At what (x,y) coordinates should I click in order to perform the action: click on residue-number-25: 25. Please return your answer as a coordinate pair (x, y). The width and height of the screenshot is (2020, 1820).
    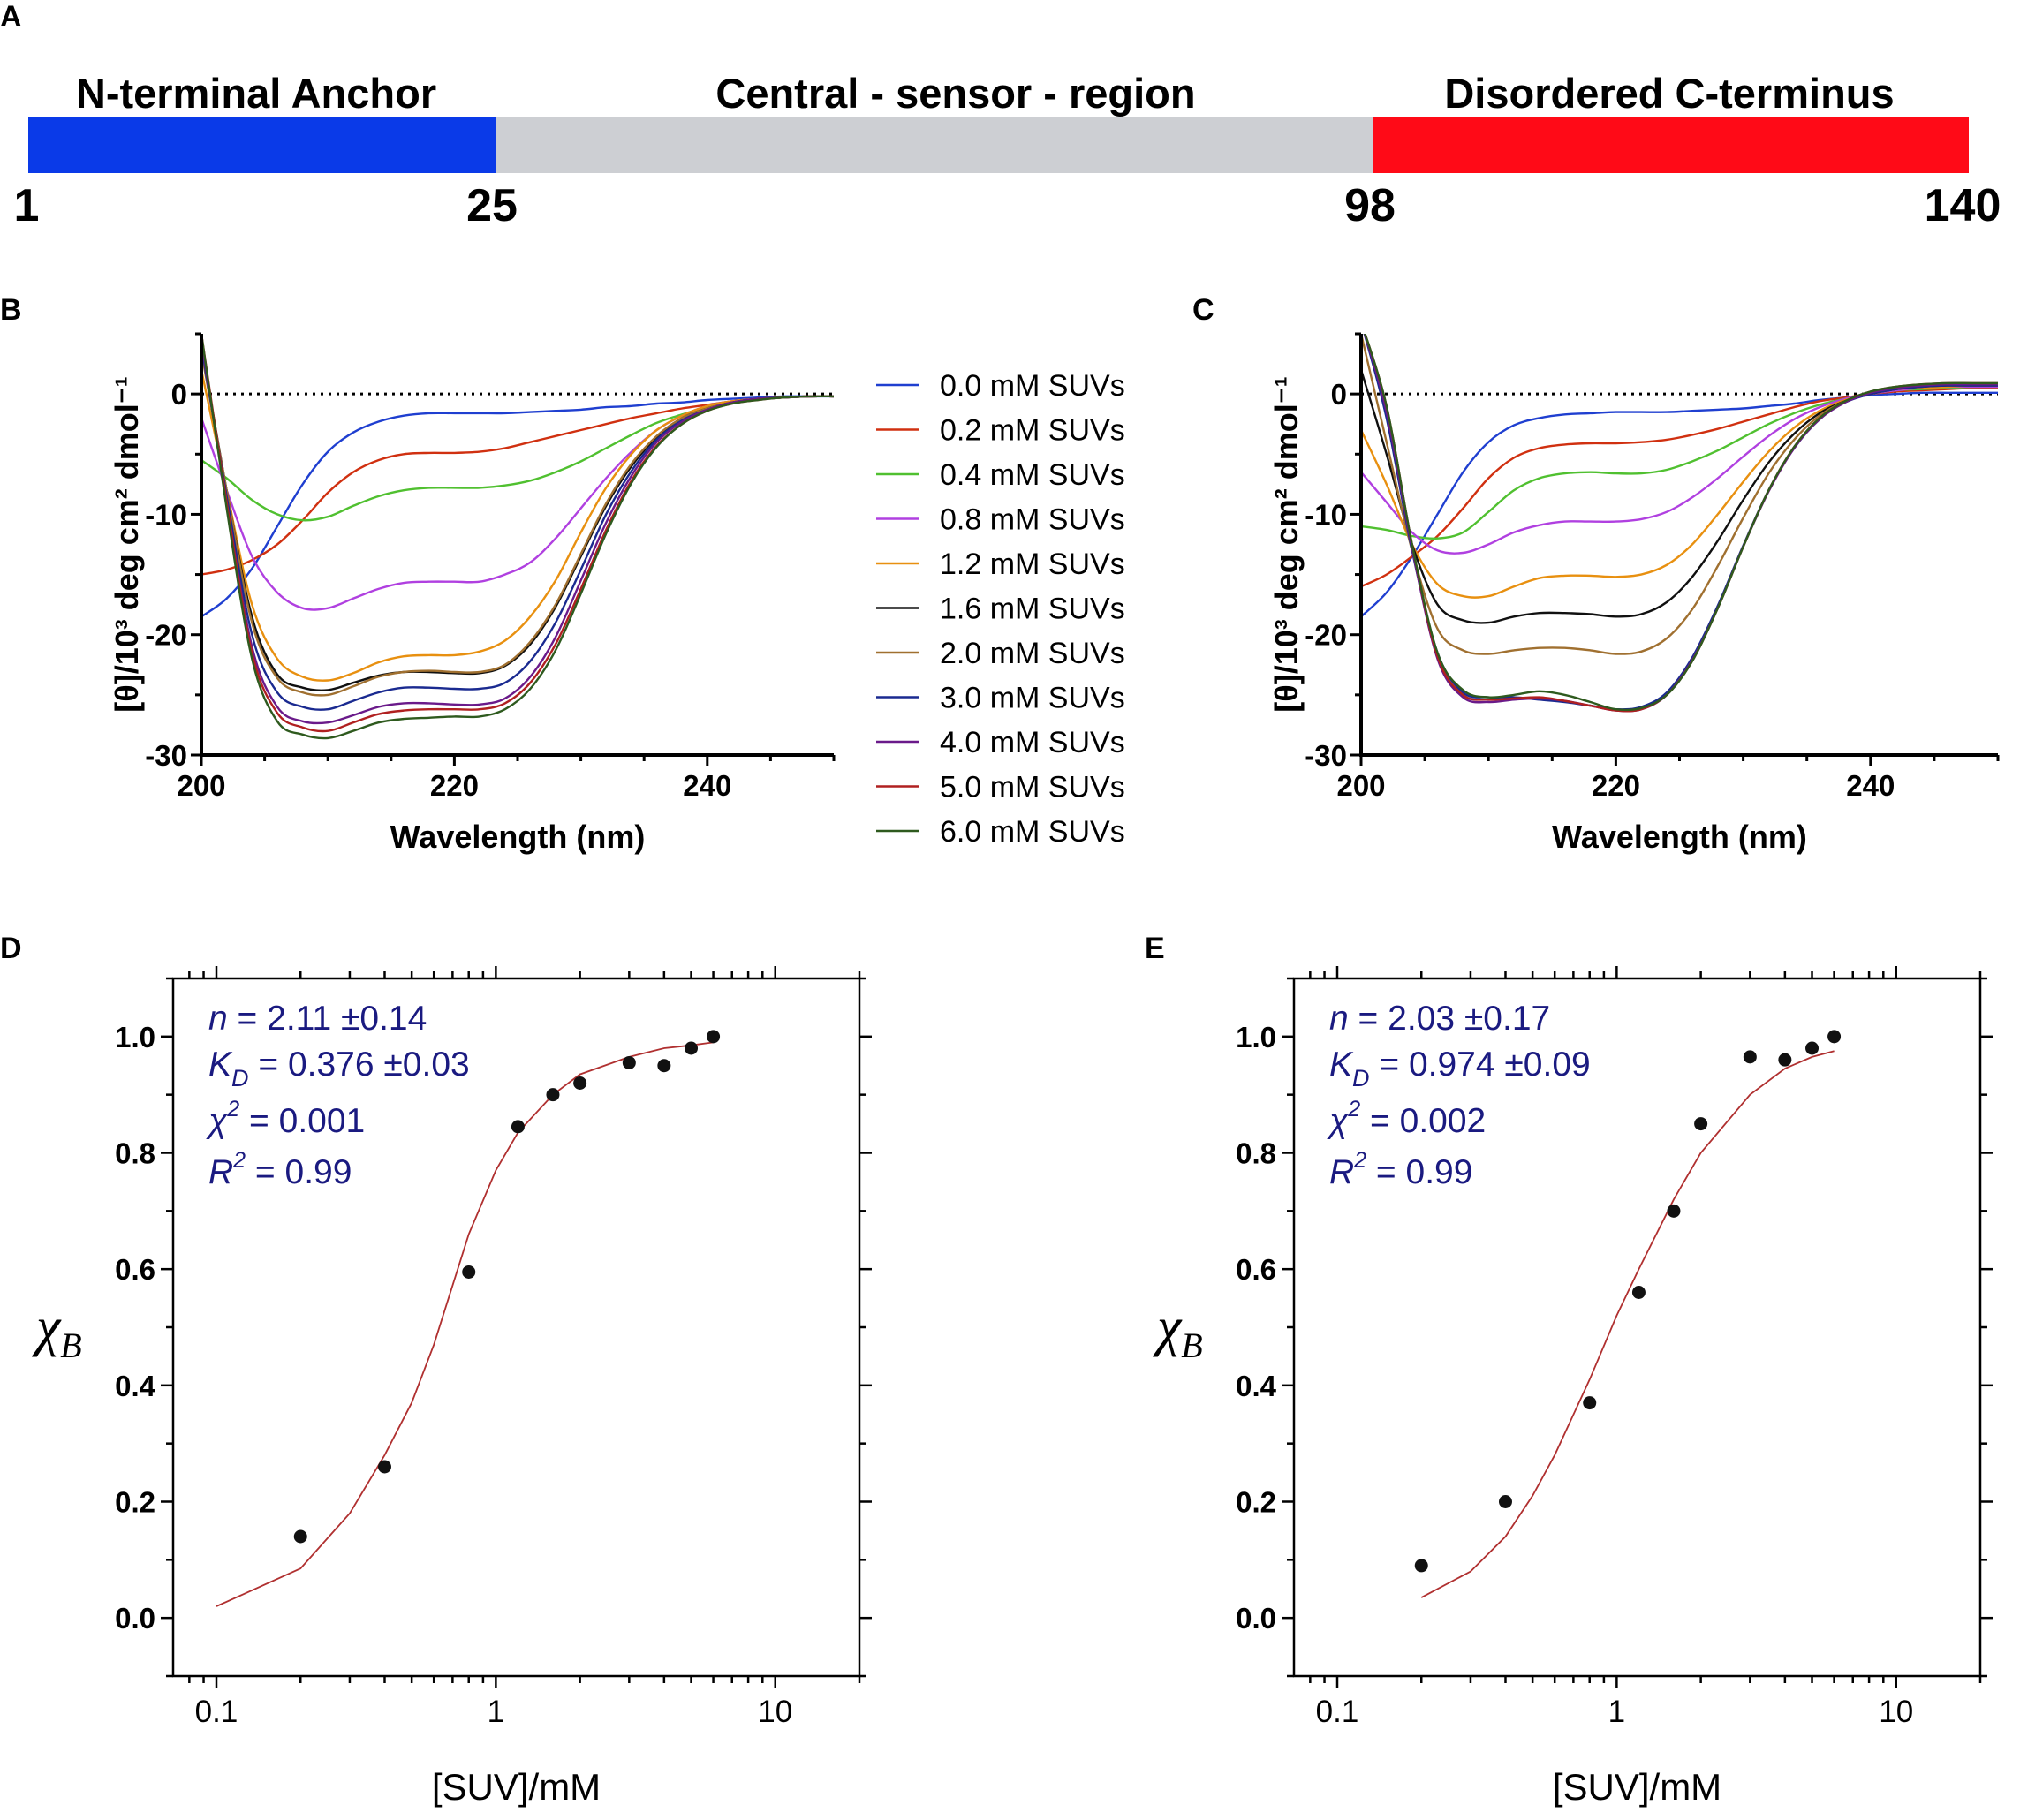
    Looking at the image, I should click on (492, 205).